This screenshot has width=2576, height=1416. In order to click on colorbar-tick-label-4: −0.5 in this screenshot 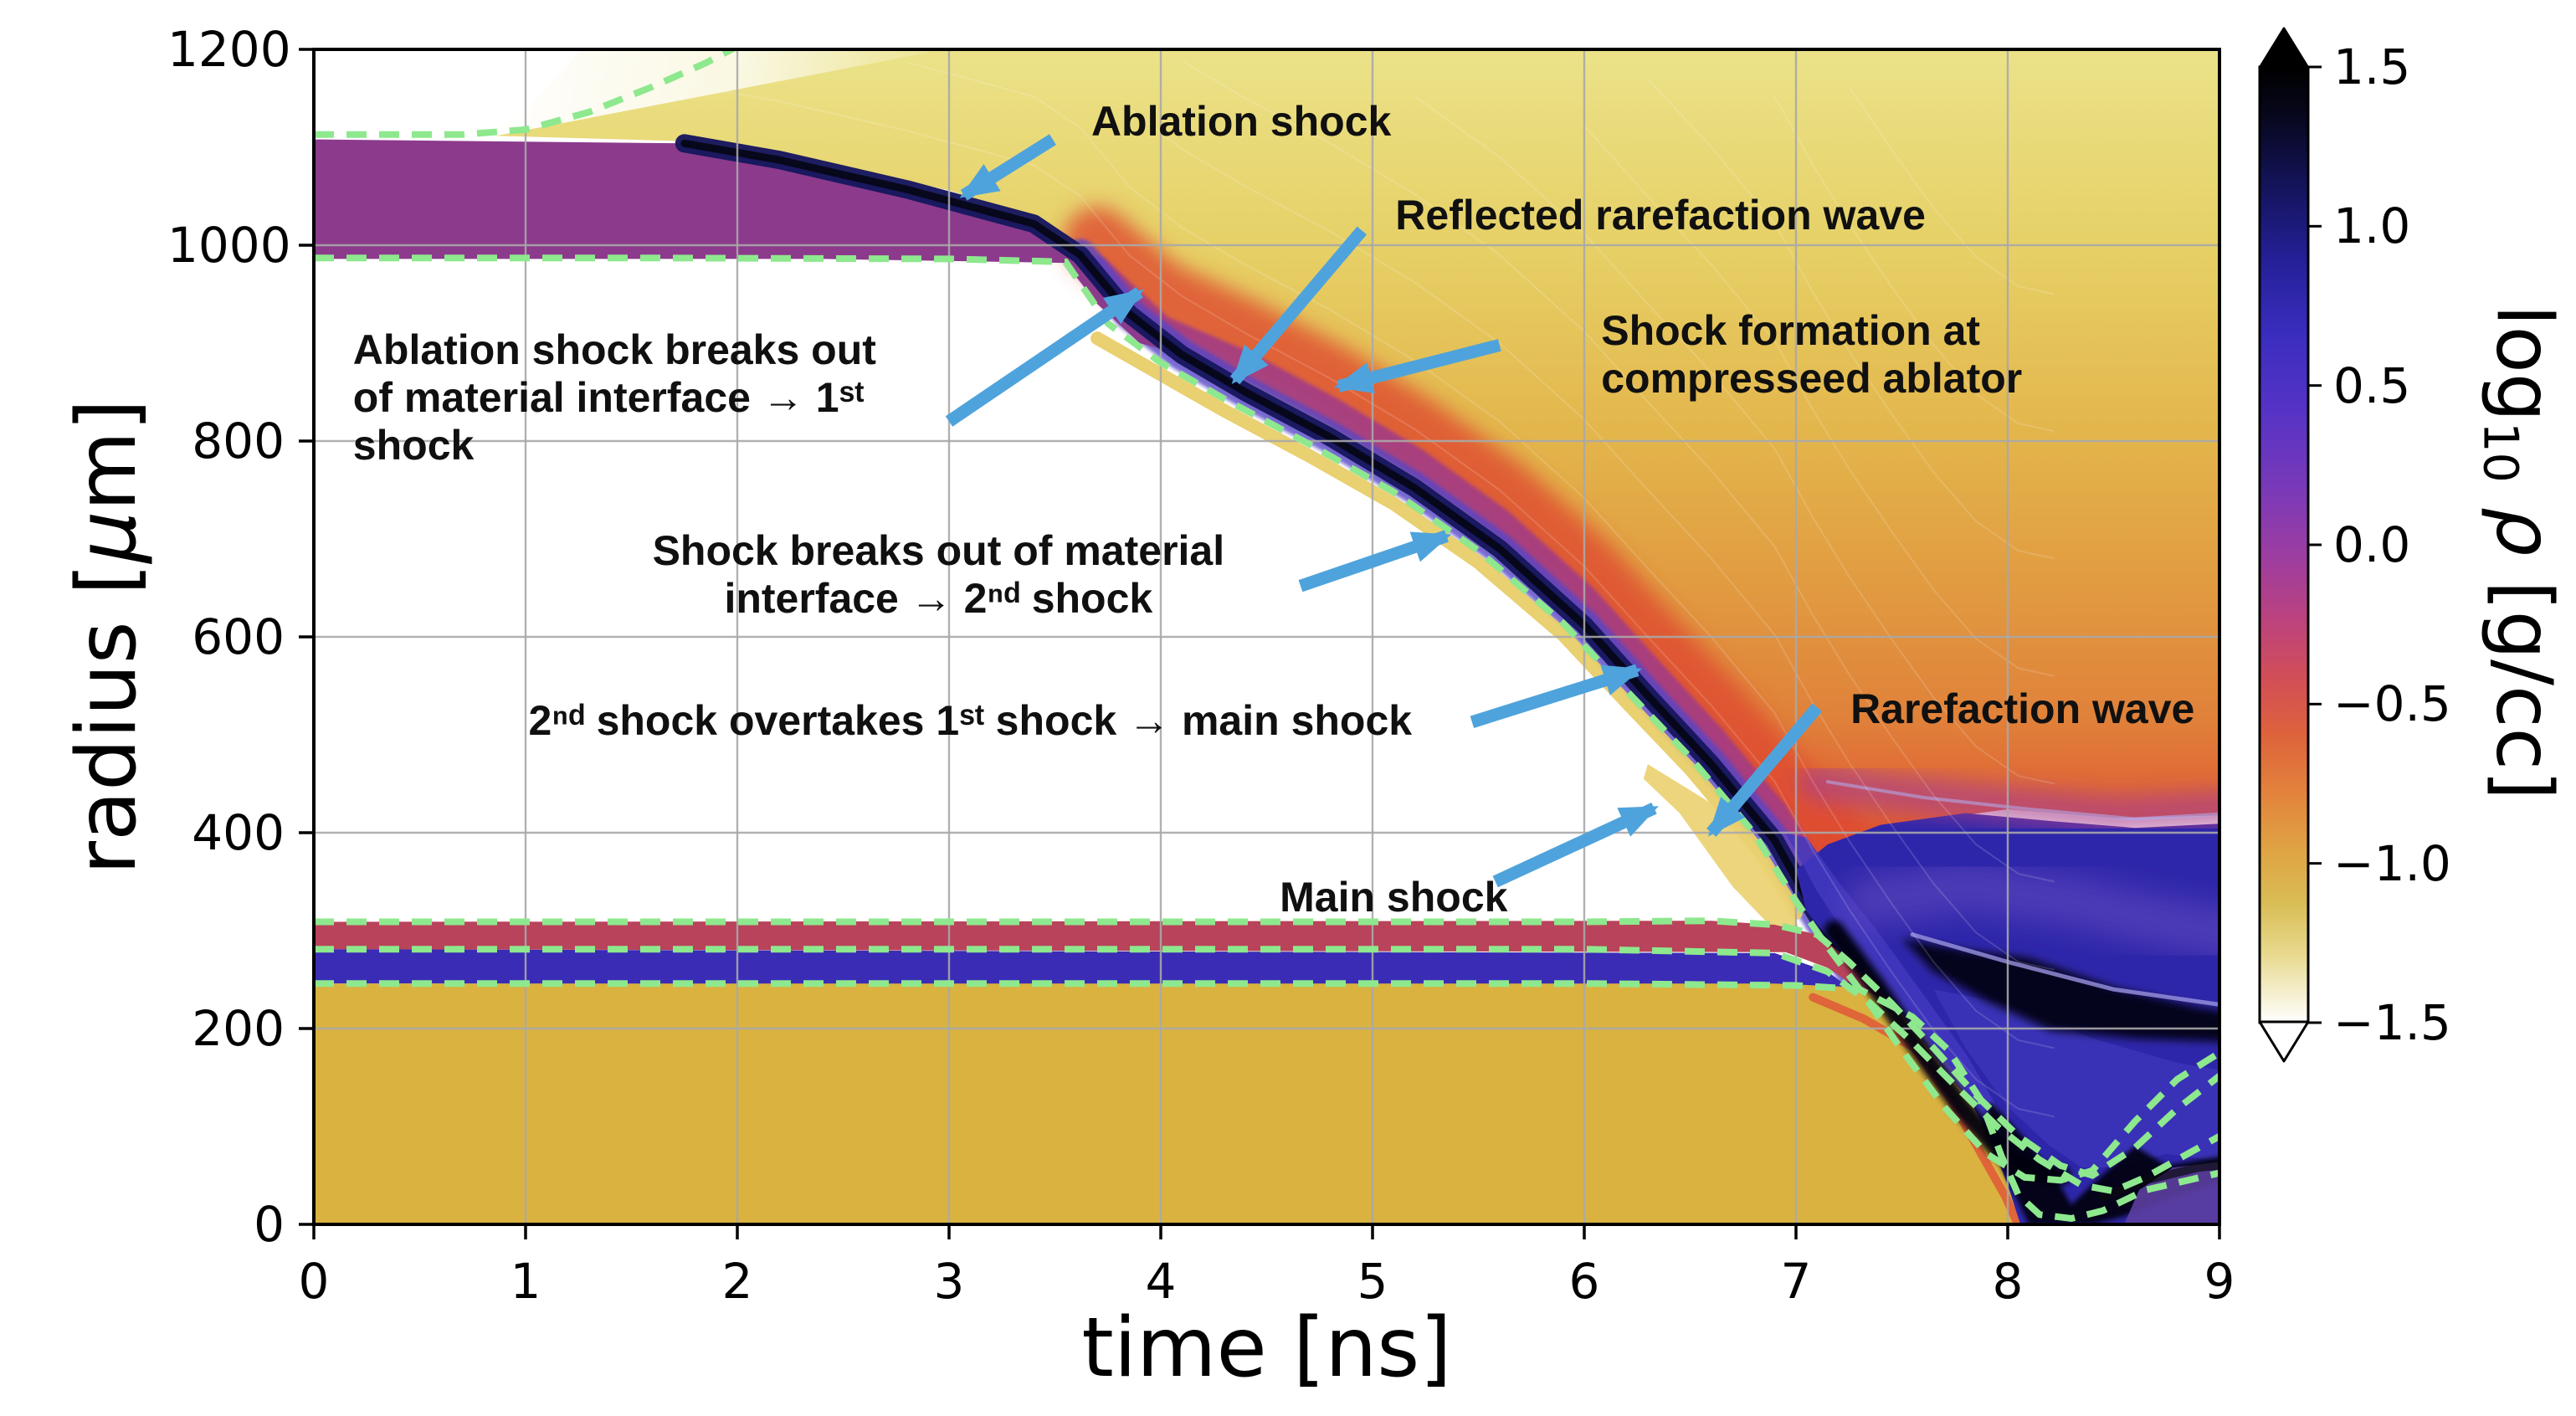, I will do `click(2392, 704)`.